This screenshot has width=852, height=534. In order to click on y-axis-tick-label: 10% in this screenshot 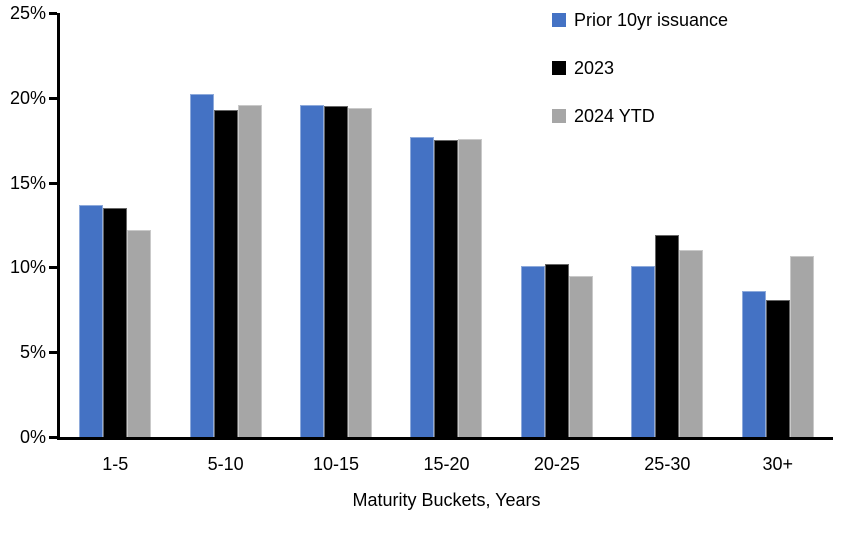, I will do `click(27, 267)`.